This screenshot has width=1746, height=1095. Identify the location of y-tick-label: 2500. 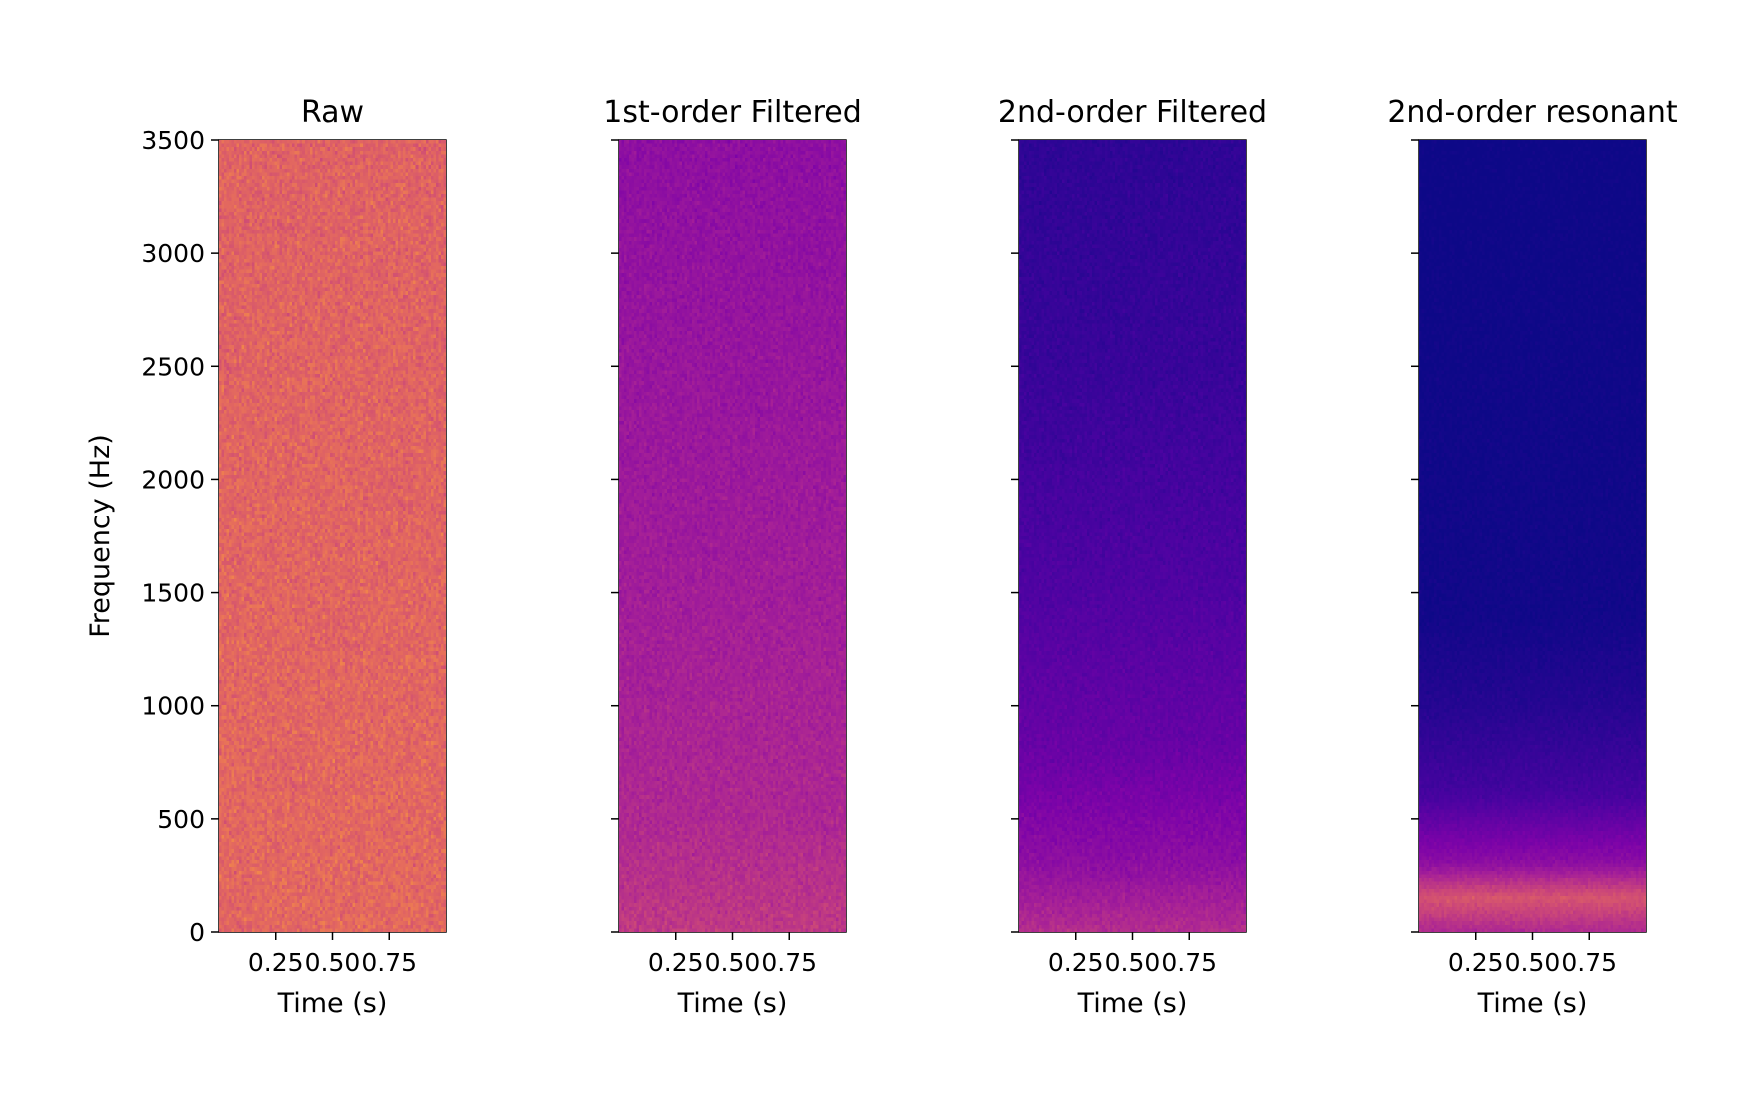
(173, 366).